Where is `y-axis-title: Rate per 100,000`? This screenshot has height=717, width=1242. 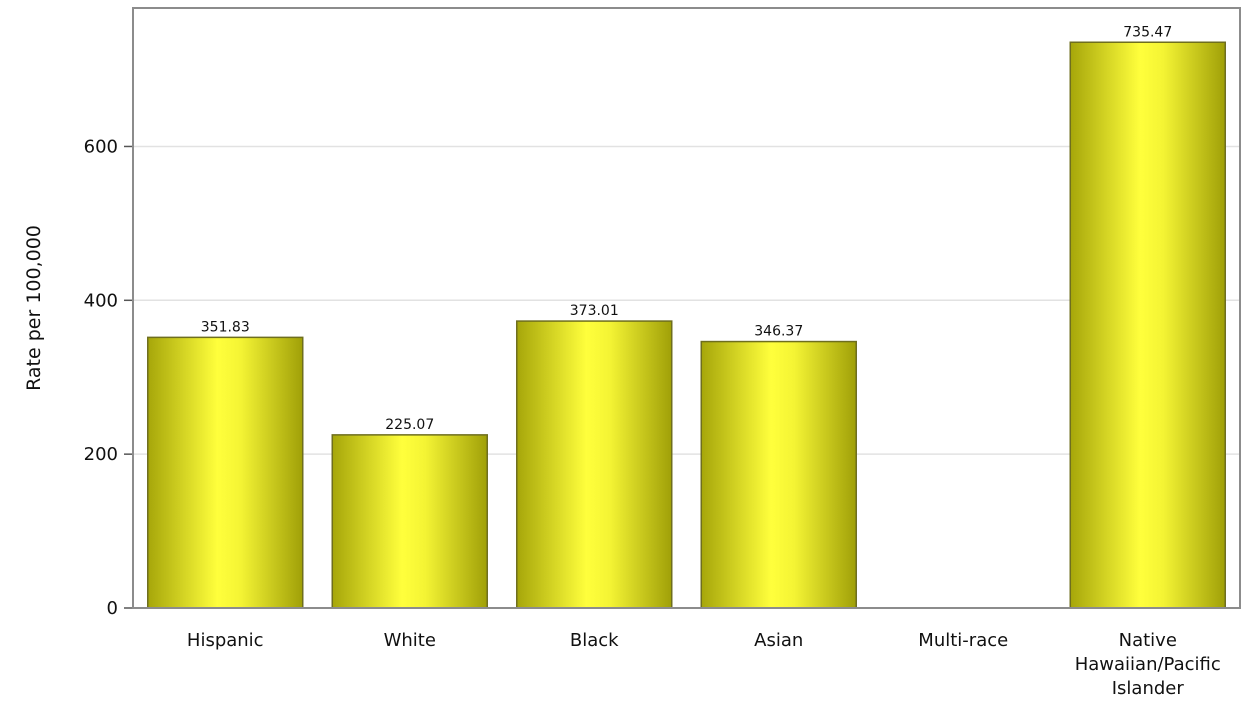 y-axis-title: Rate per 100,000 is located at coordinates (34, 308).